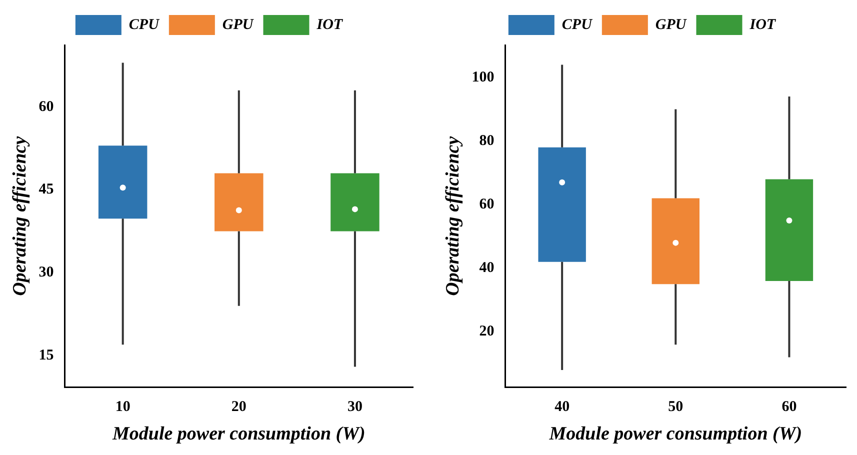  What do you see at coordinates (486, 332) in the screenshot?
I see `y-tick-label: 20` at bounding box center [486, 332].